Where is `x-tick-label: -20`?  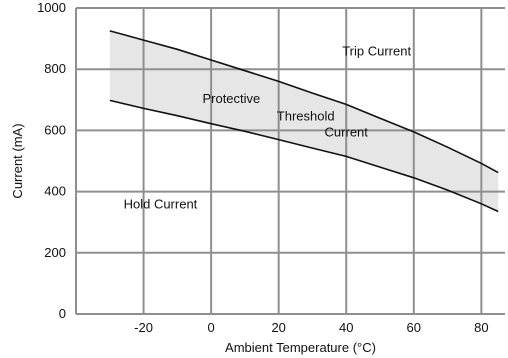
x-tick-label: -20 is located at coordinates (143, 327).